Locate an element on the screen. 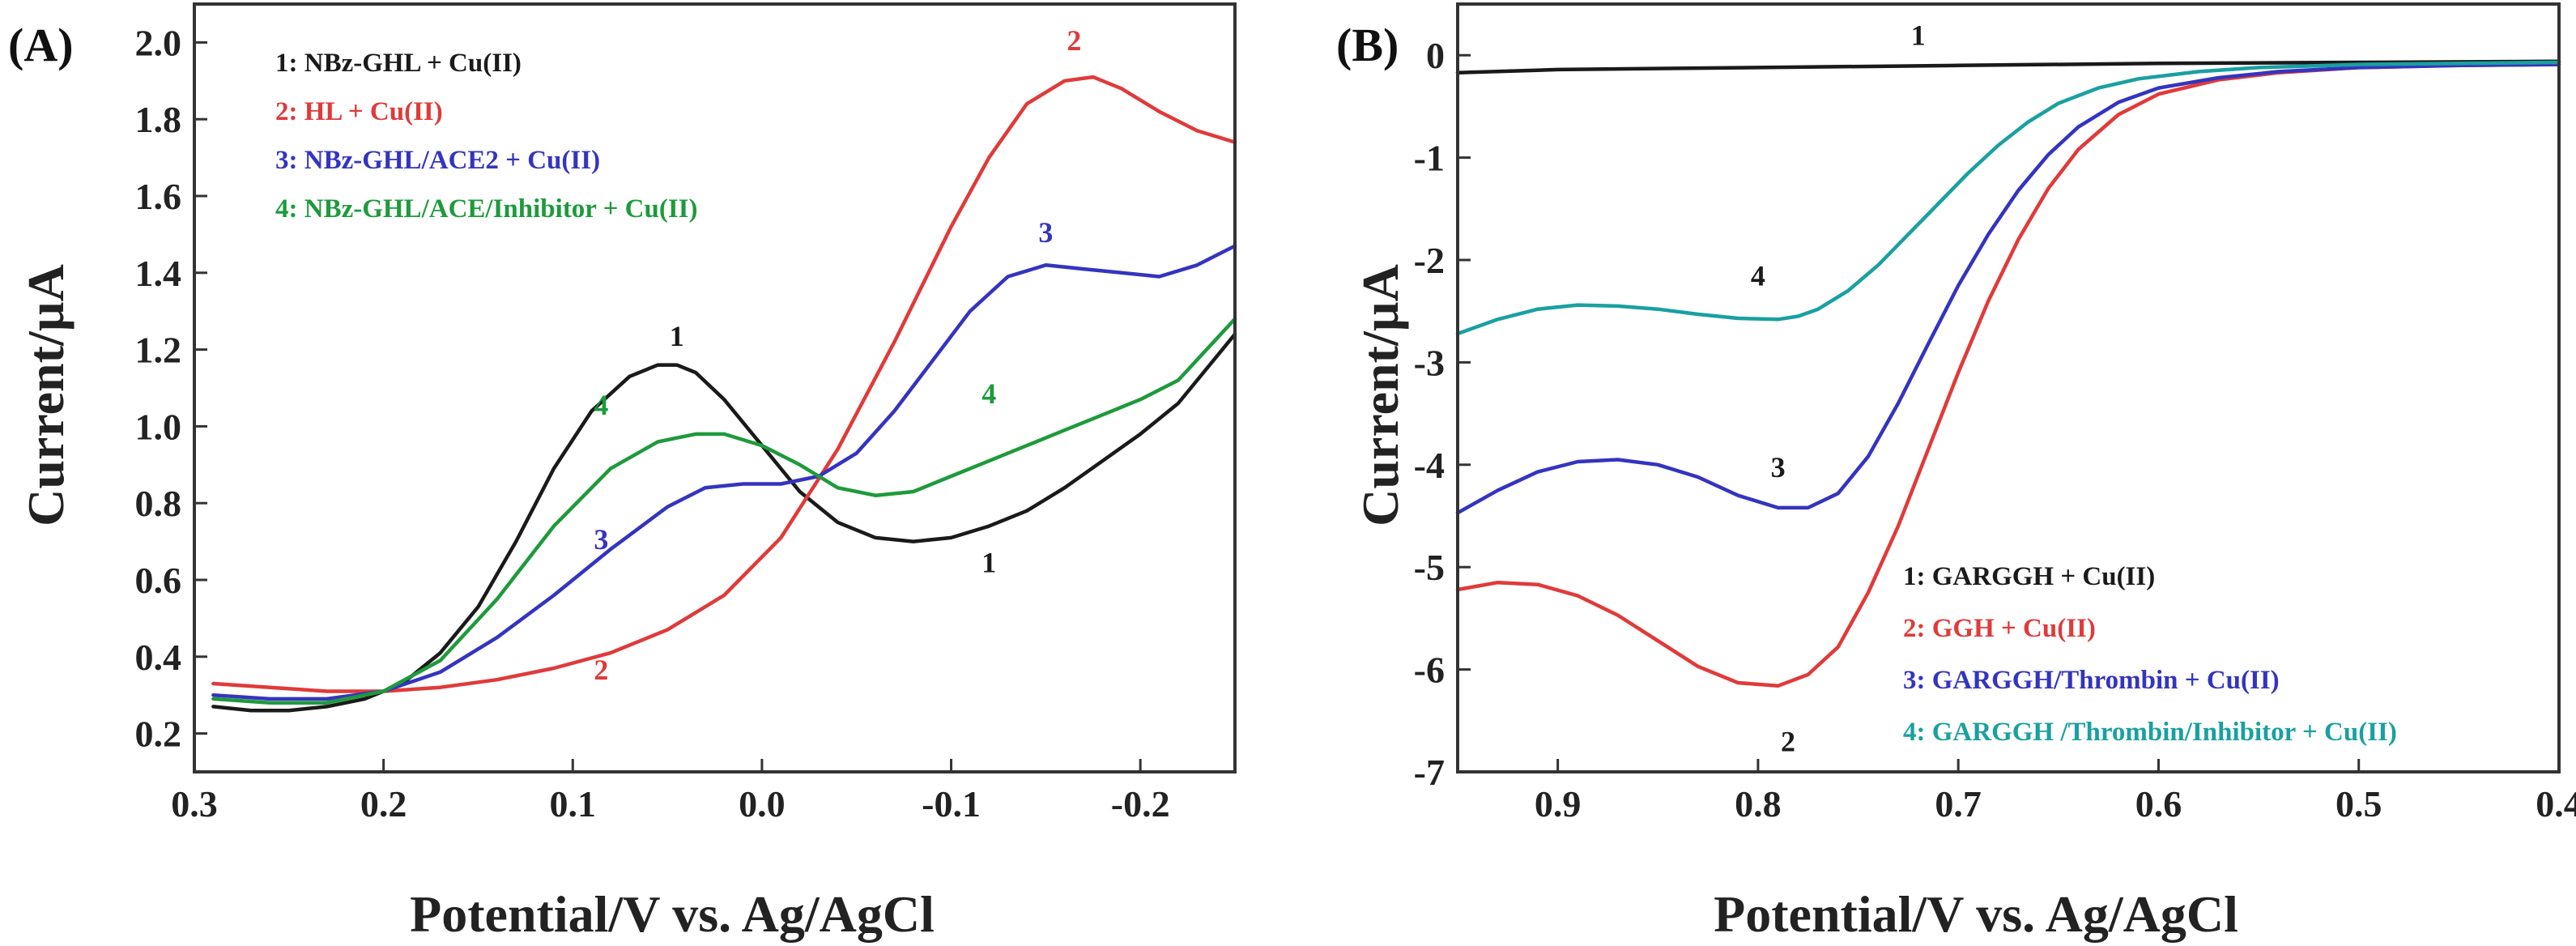 The height and width of the screenshot is (946, 2576). panel-a-x-tick-label: 0.1 is located at coordinates (573, 804).